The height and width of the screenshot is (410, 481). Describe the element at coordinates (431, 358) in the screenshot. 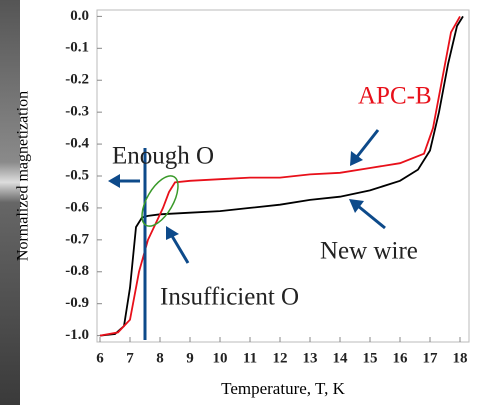

I see `x-tick-label: 17` at that location.